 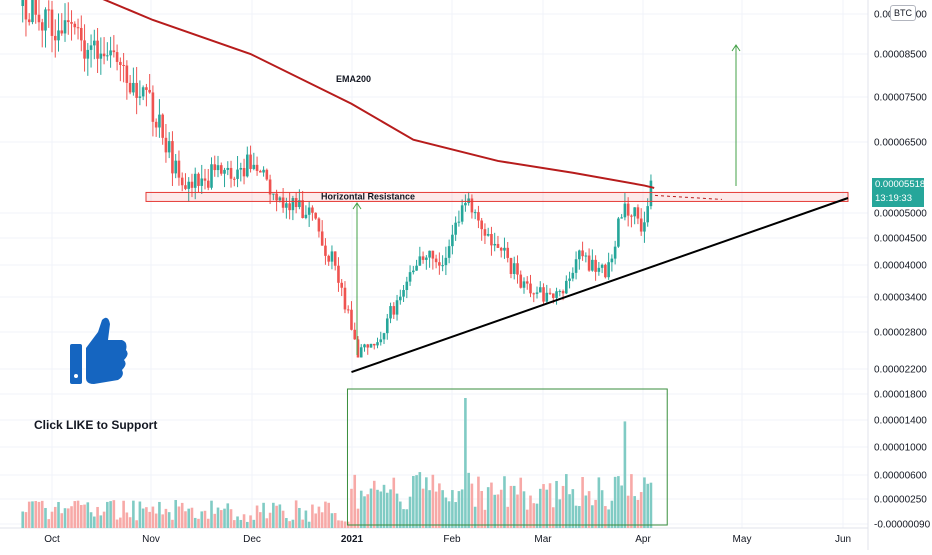 I want to click on time-label: 2021, so click(x=352, y=539).